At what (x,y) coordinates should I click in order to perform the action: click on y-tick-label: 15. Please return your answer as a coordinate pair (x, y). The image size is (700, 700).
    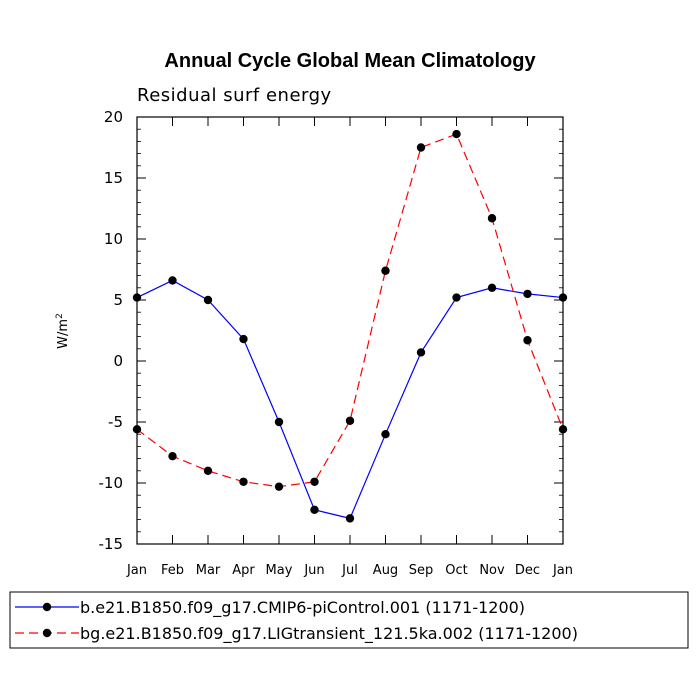
    Looking at the image, I should click on (113, 178).